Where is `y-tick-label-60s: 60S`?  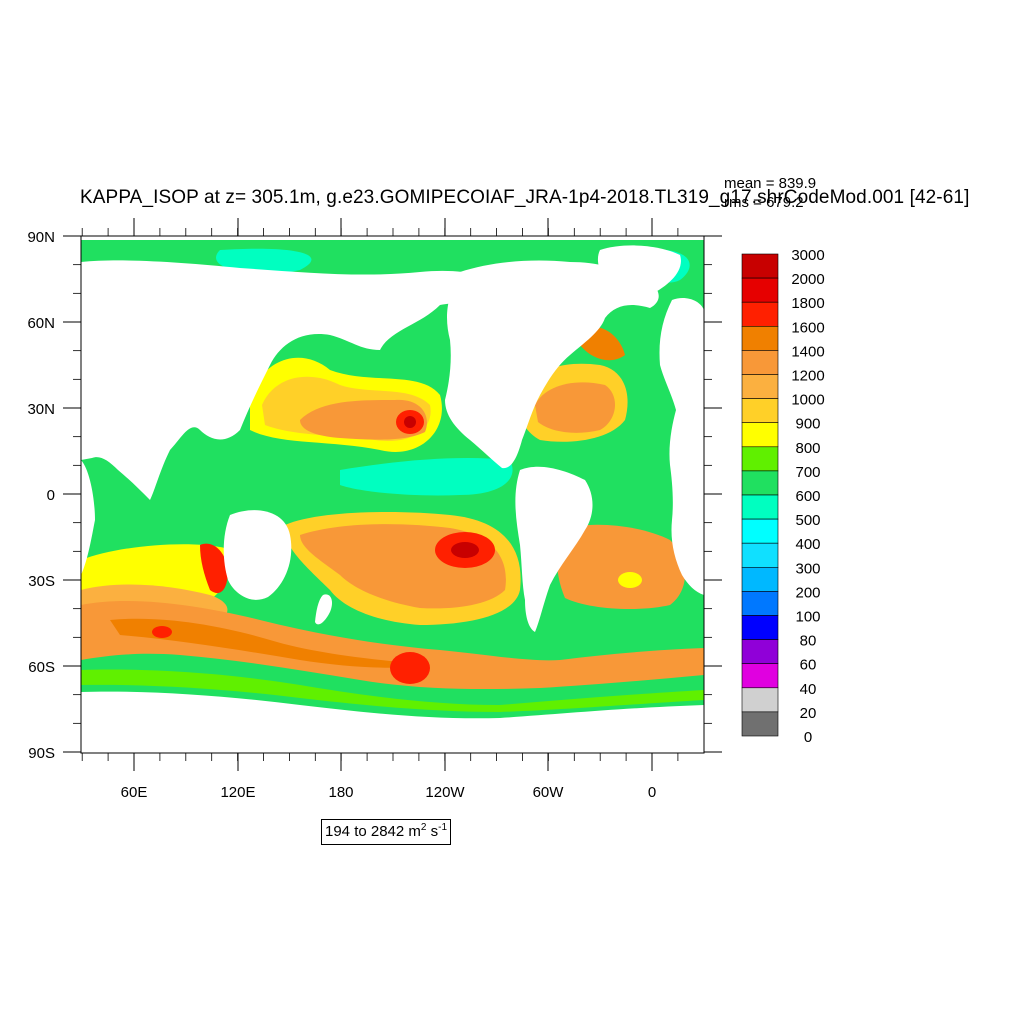 y-tick-label-60s: 60S is located at coordinates (41, 667).